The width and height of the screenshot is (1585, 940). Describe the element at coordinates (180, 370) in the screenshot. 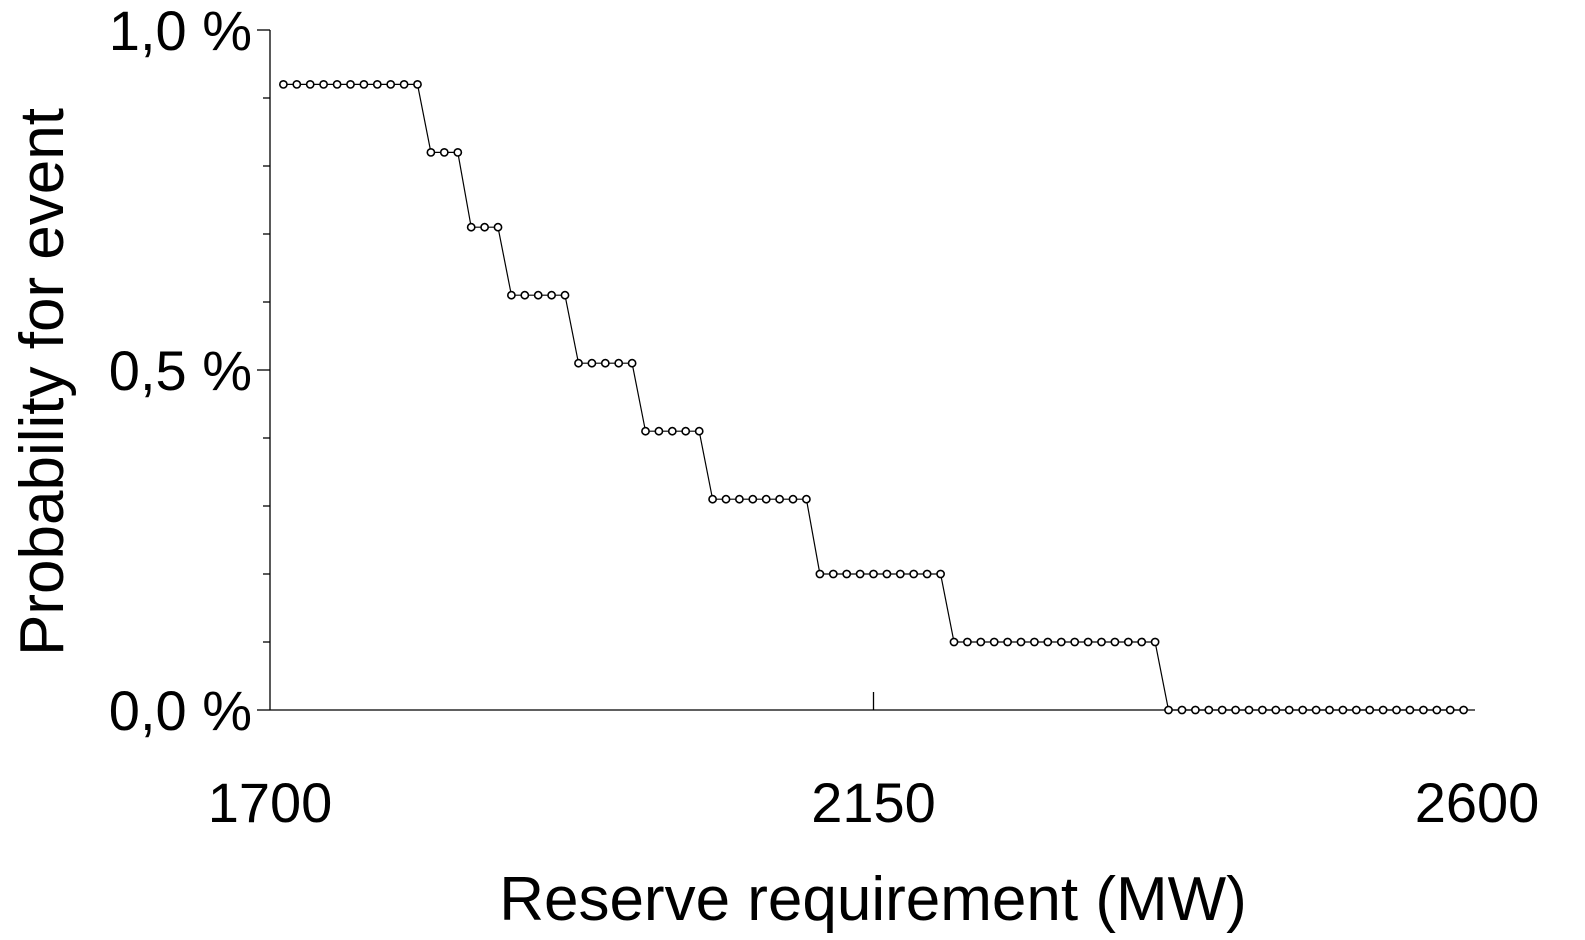

I see `y-tick-label: 0,5 %` at that location.